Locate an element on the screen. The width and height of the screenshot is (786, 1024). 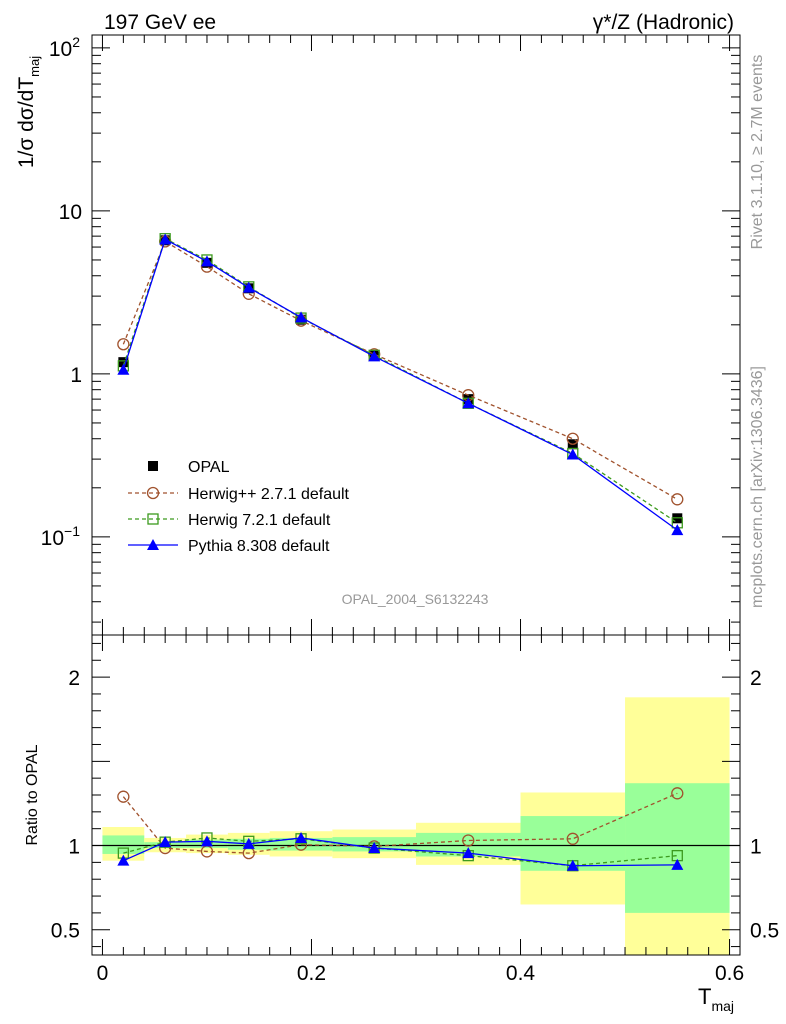
ratio-y-tick-label: 2 is located at coordinates (74, 678).